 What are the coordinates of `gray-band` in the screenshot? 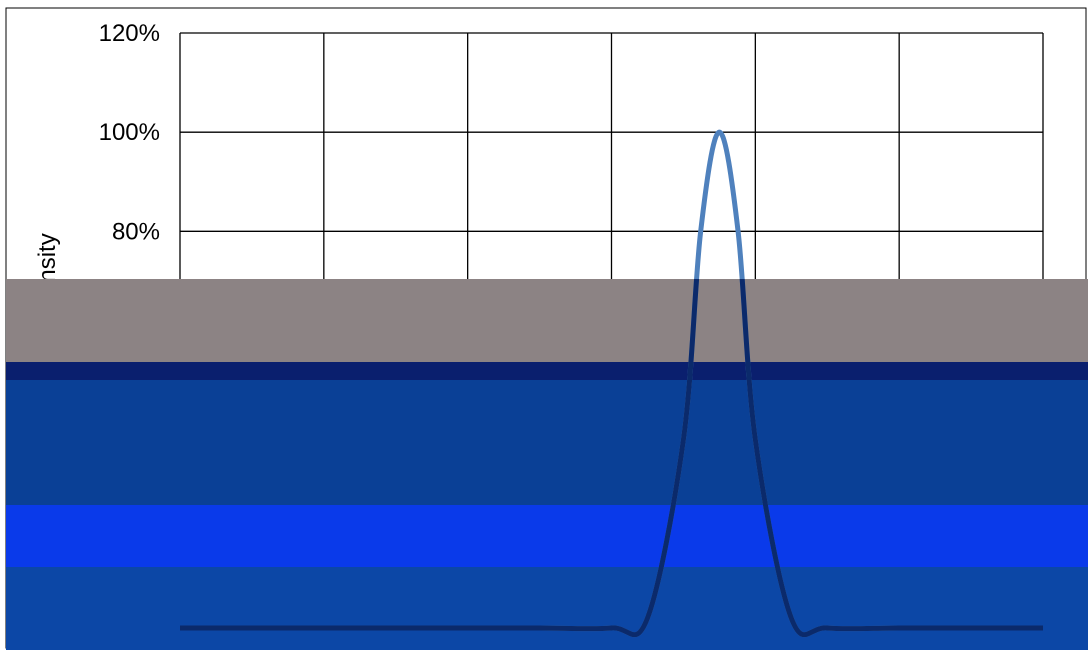 It's located at (547, 321).